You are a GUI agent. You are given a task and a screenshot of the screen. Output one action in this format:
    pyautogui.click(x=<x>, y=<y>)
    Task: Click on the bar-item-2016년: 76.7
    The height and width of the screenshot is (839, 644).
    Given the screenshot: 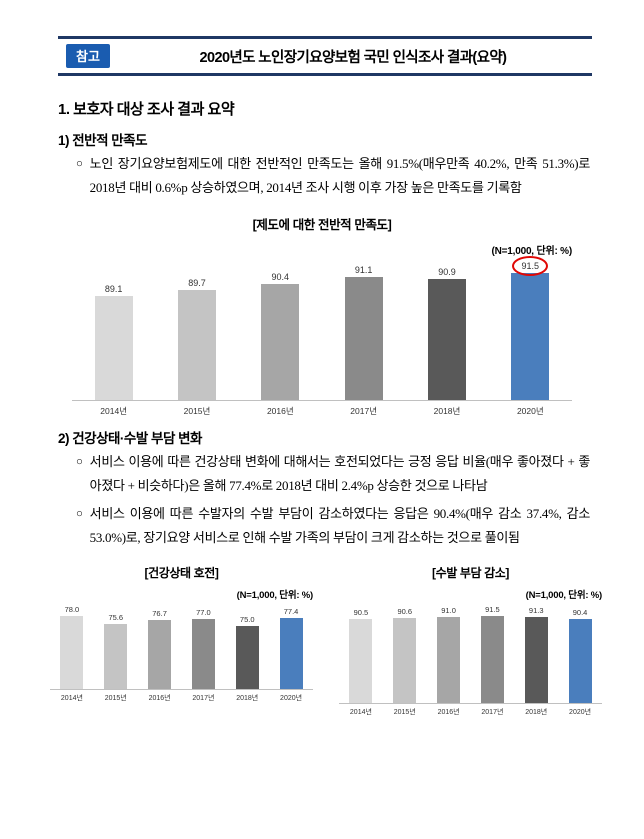 What is the action you would take?
    pyautogui.click(x=160, y=649)
    